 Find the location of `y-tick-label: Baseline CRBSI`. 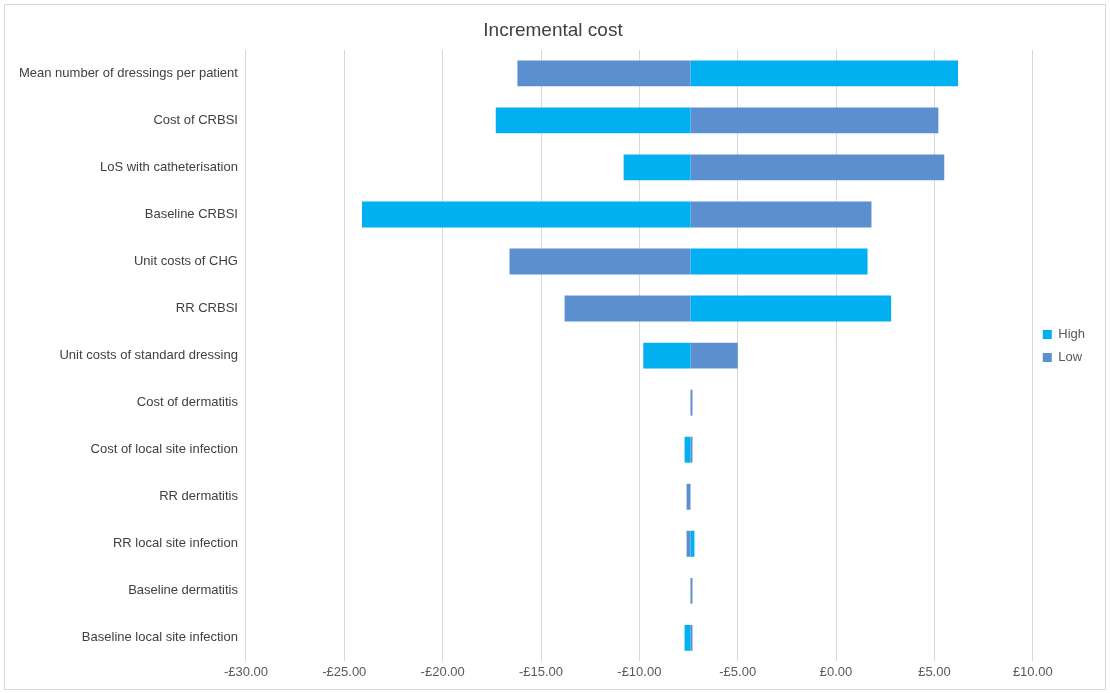

y-tick-label: Baseline CRBSI is located at coordinates (191, 214).